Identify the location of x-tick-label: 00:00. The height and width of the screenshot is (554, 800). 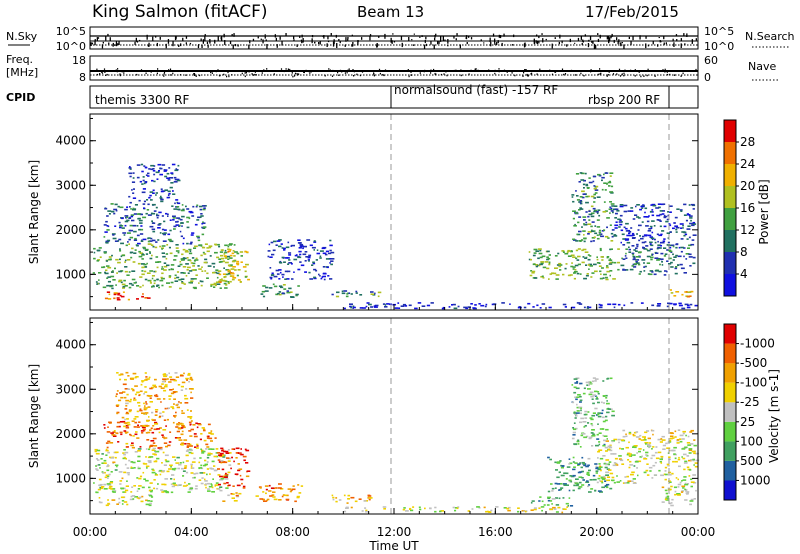
(698, 532).